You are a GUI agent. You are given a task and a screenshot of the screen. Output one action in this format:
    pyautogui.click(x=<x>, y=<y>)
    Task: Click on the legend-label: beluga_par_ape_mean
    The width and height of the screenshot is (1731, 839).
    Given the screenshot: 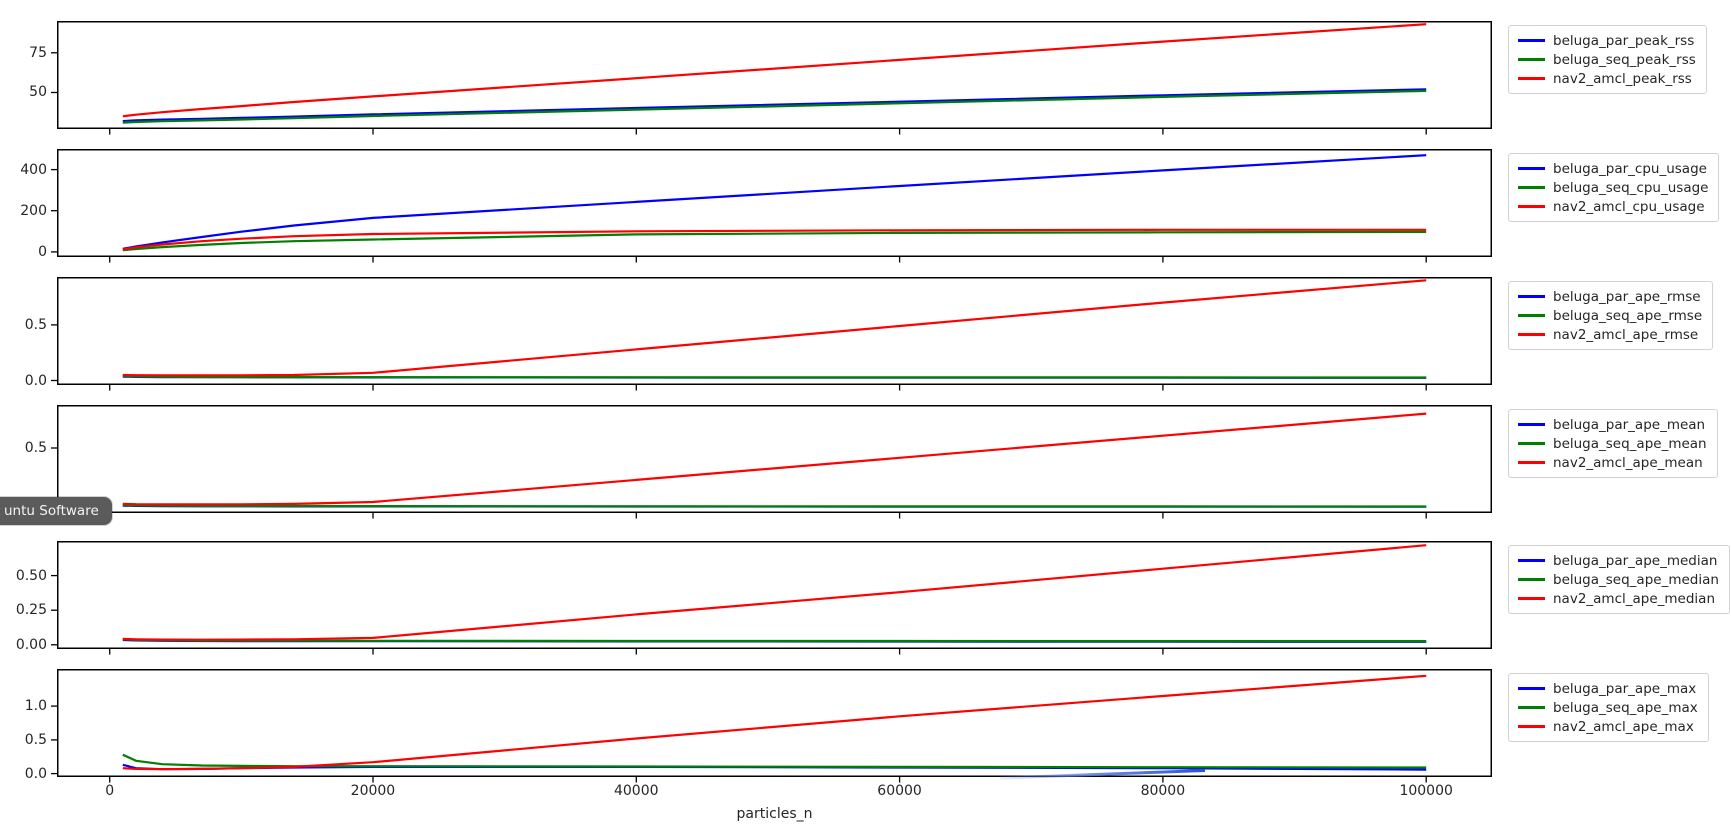 What is the action you would take?
    pyautogui.click(x=1629, y=424)
    